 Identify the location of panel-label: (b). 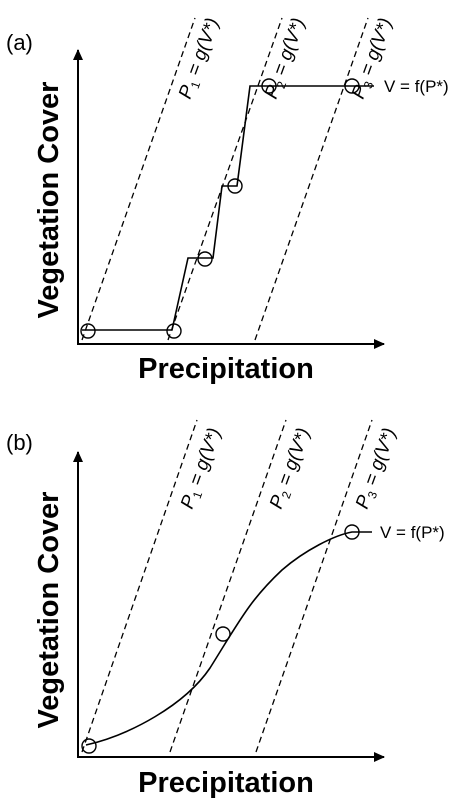
(19, 442).